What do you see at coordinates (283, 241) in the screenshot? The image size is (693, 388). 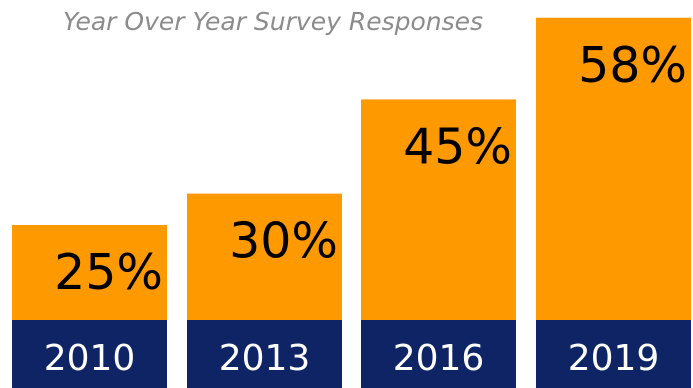 I see `data-label-2013: 30%` at bounding box center [283, 241].